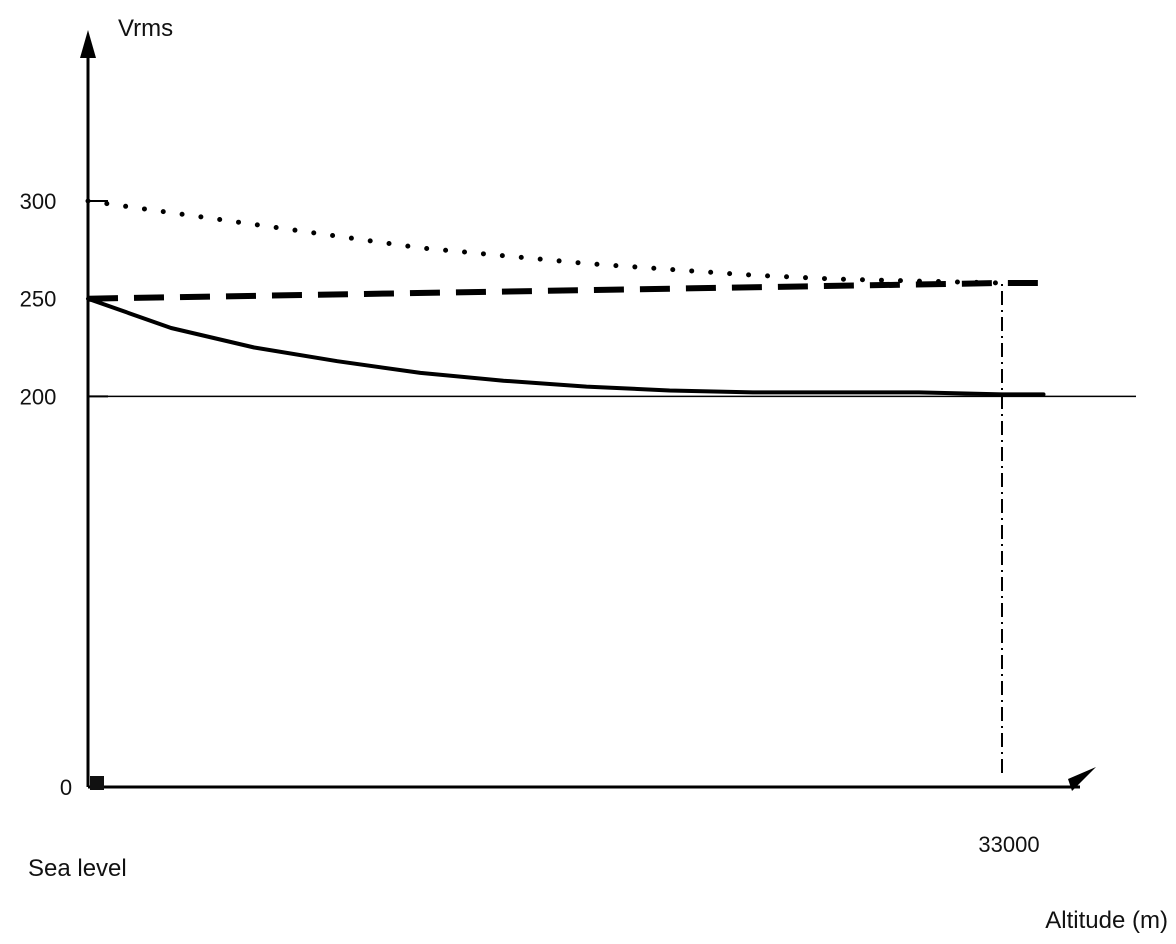 This screenshot has width=1176, height=944. What do you see at coordinates (88, 44) in the screenshot?
I see `y-axis-arrow` at bounding box center [88, 44].